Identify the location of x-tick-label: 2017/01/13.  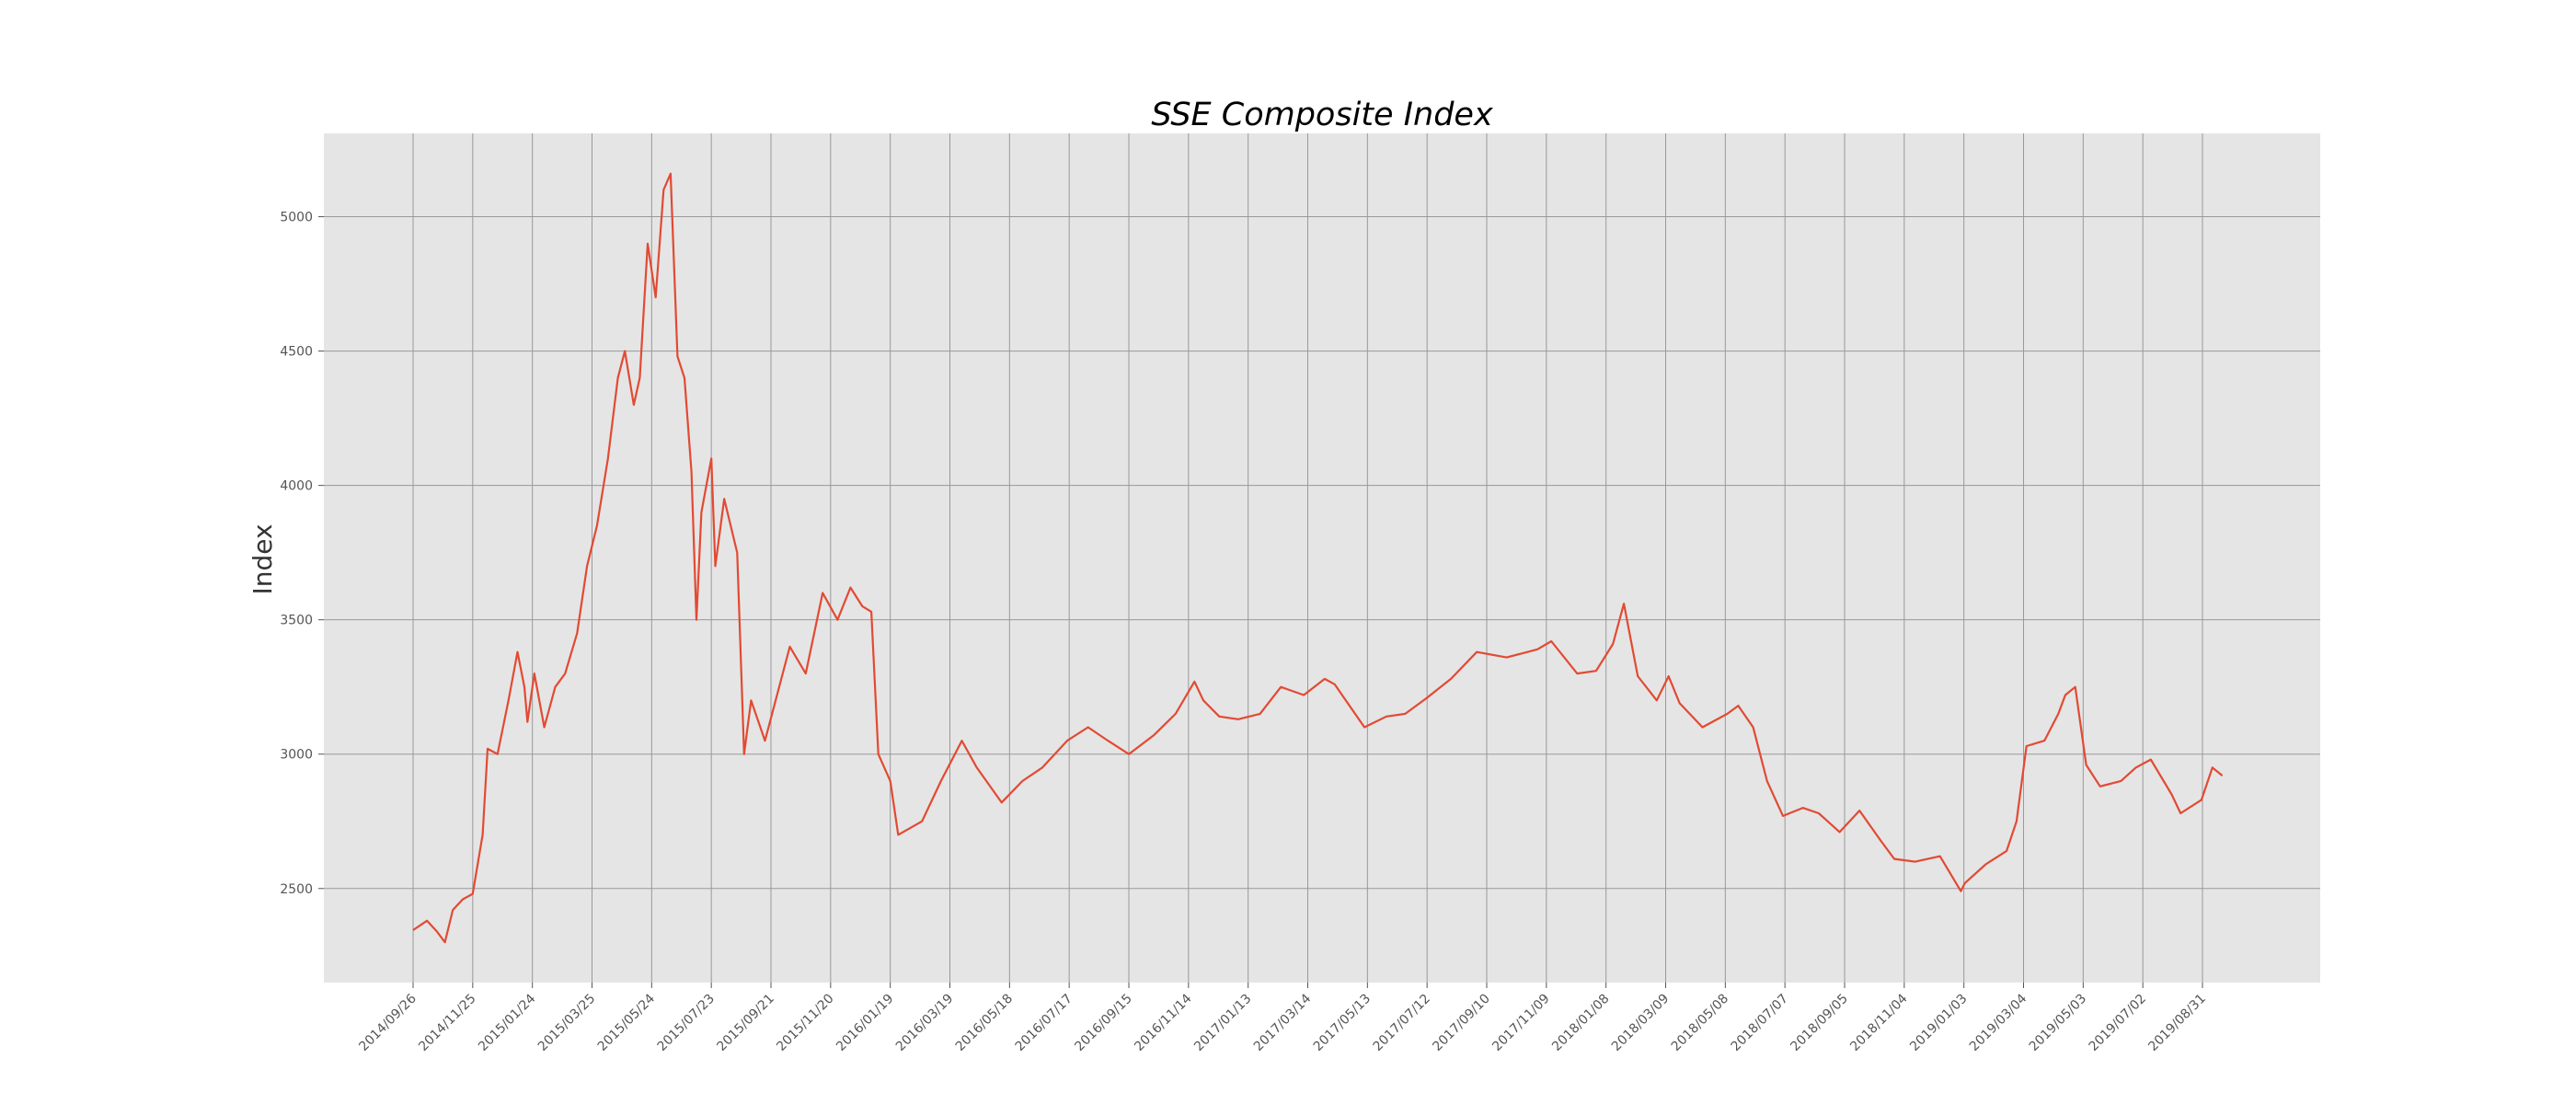
(1222, 1023).